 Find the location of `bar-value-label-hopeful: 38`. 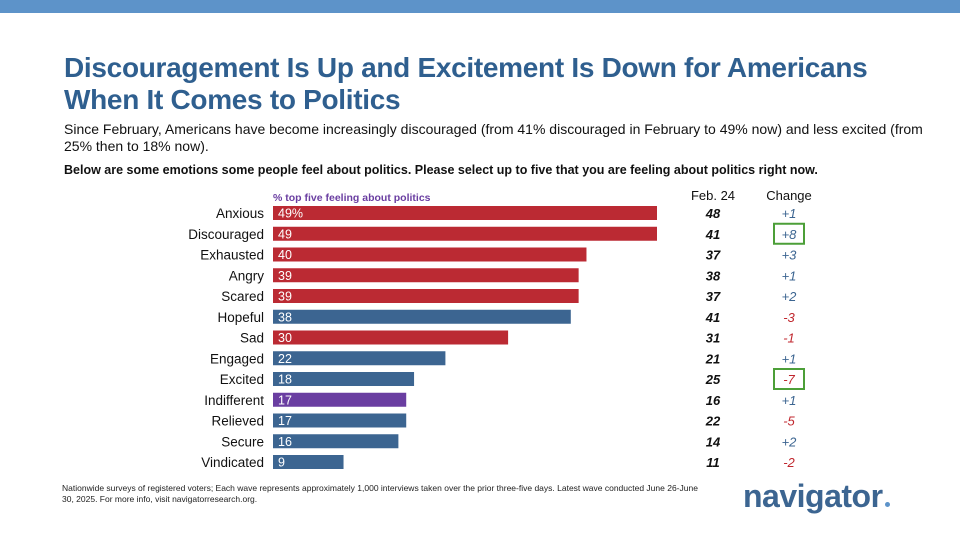

bar-value-label-hopeful: 38 is located at coordinates (285, 317).